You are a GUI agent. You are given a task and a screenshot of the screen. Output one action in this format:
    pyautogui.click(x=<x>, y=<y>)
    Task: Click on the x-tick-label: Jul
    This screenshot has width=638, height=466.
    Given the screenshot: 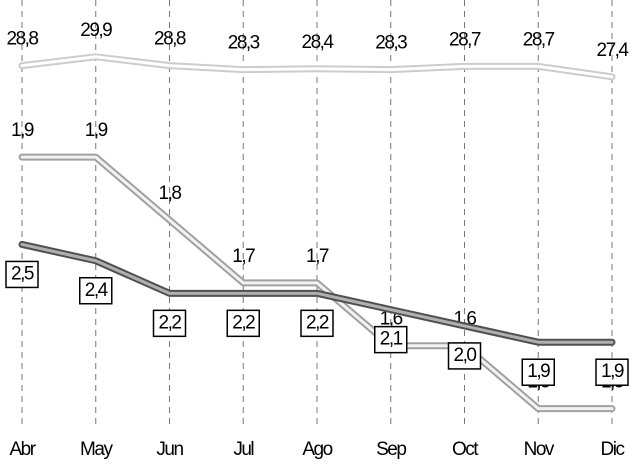 What is the action you would take?
    pyautogui.click(x=243, y=449)
    